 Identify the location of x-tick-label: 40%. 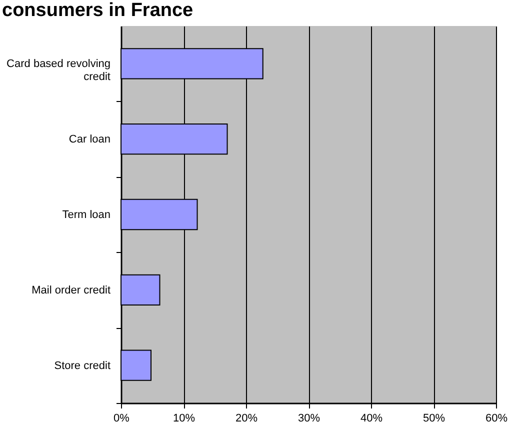
(371, 417).